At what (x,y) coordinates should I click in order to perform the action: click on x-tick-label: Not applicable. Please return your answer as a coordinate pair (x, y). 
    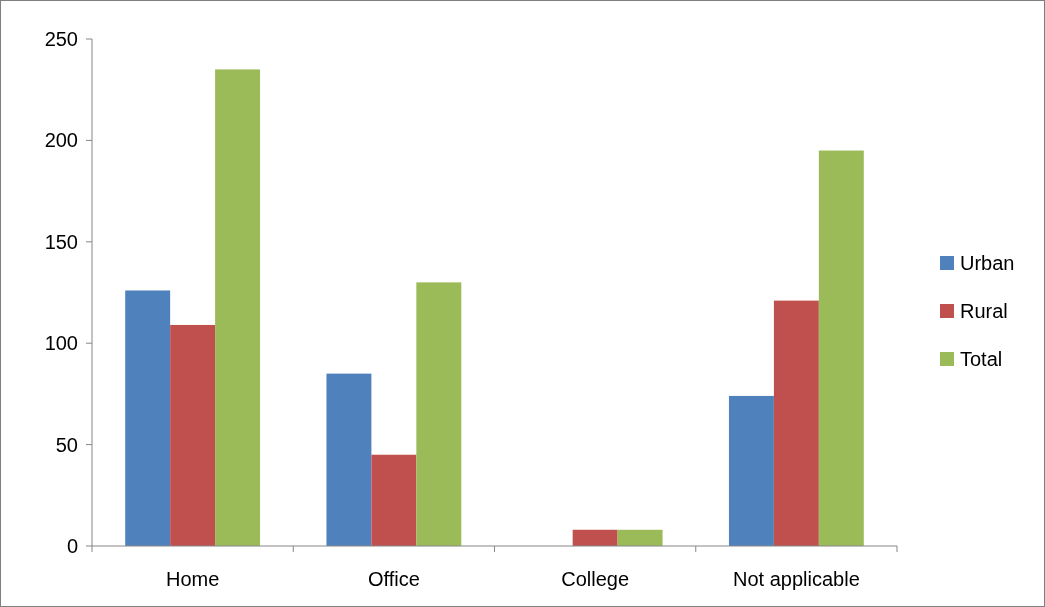
    Looking at the image, I should click on (796, 579).